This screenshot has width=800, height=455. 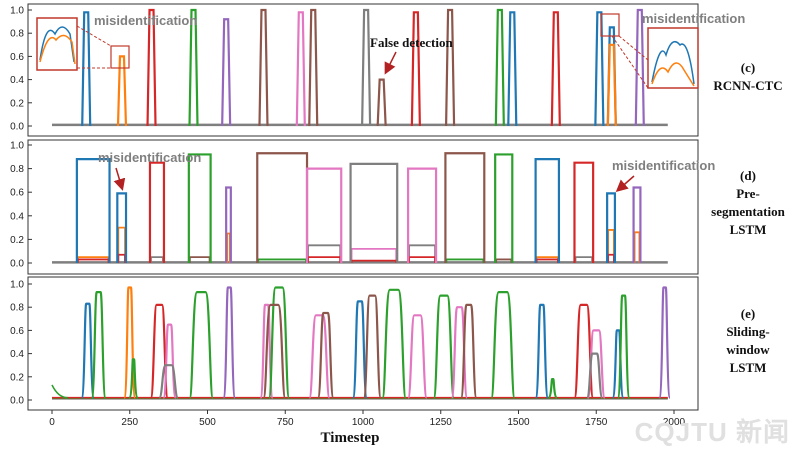 I want to click on annotation-false-detection: False detection, so click(x=411, y=42).